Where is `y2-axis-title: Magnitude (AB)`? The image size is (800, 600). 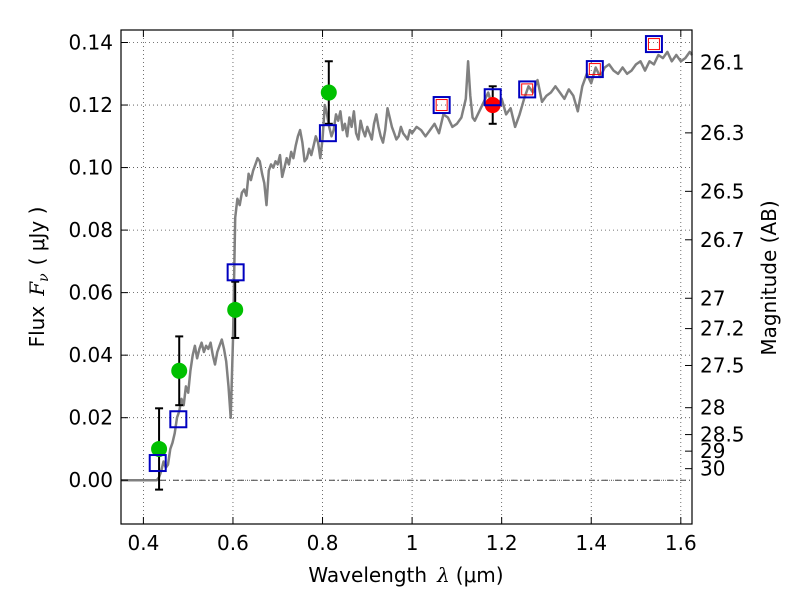 y2-axis-title: Magnitude (AB) is located at coordinates (769, 277).